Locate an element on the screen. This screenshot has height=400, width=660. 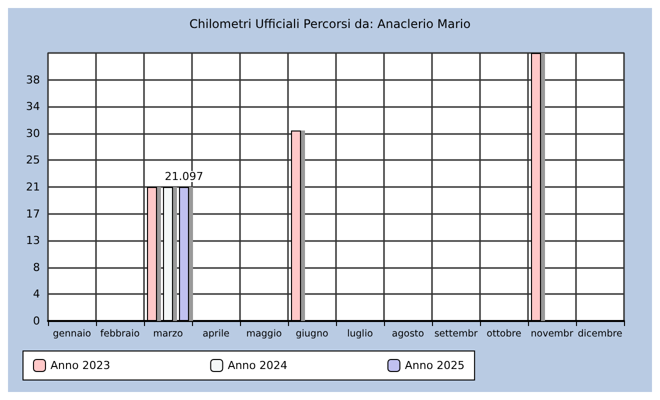
x-tick-label: gennaio is located at coordinates (72, 334).